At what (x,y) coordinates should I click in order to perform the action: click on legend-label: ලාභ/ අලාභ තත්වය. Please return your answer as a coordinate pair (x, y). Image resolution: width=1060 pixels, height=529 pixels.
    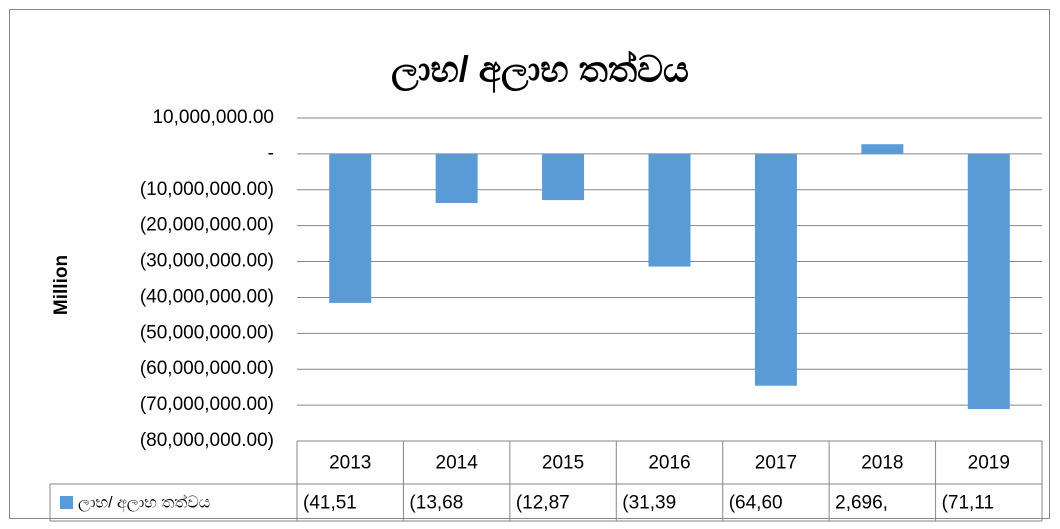
    Looking at the image, I should click on (144, 503).